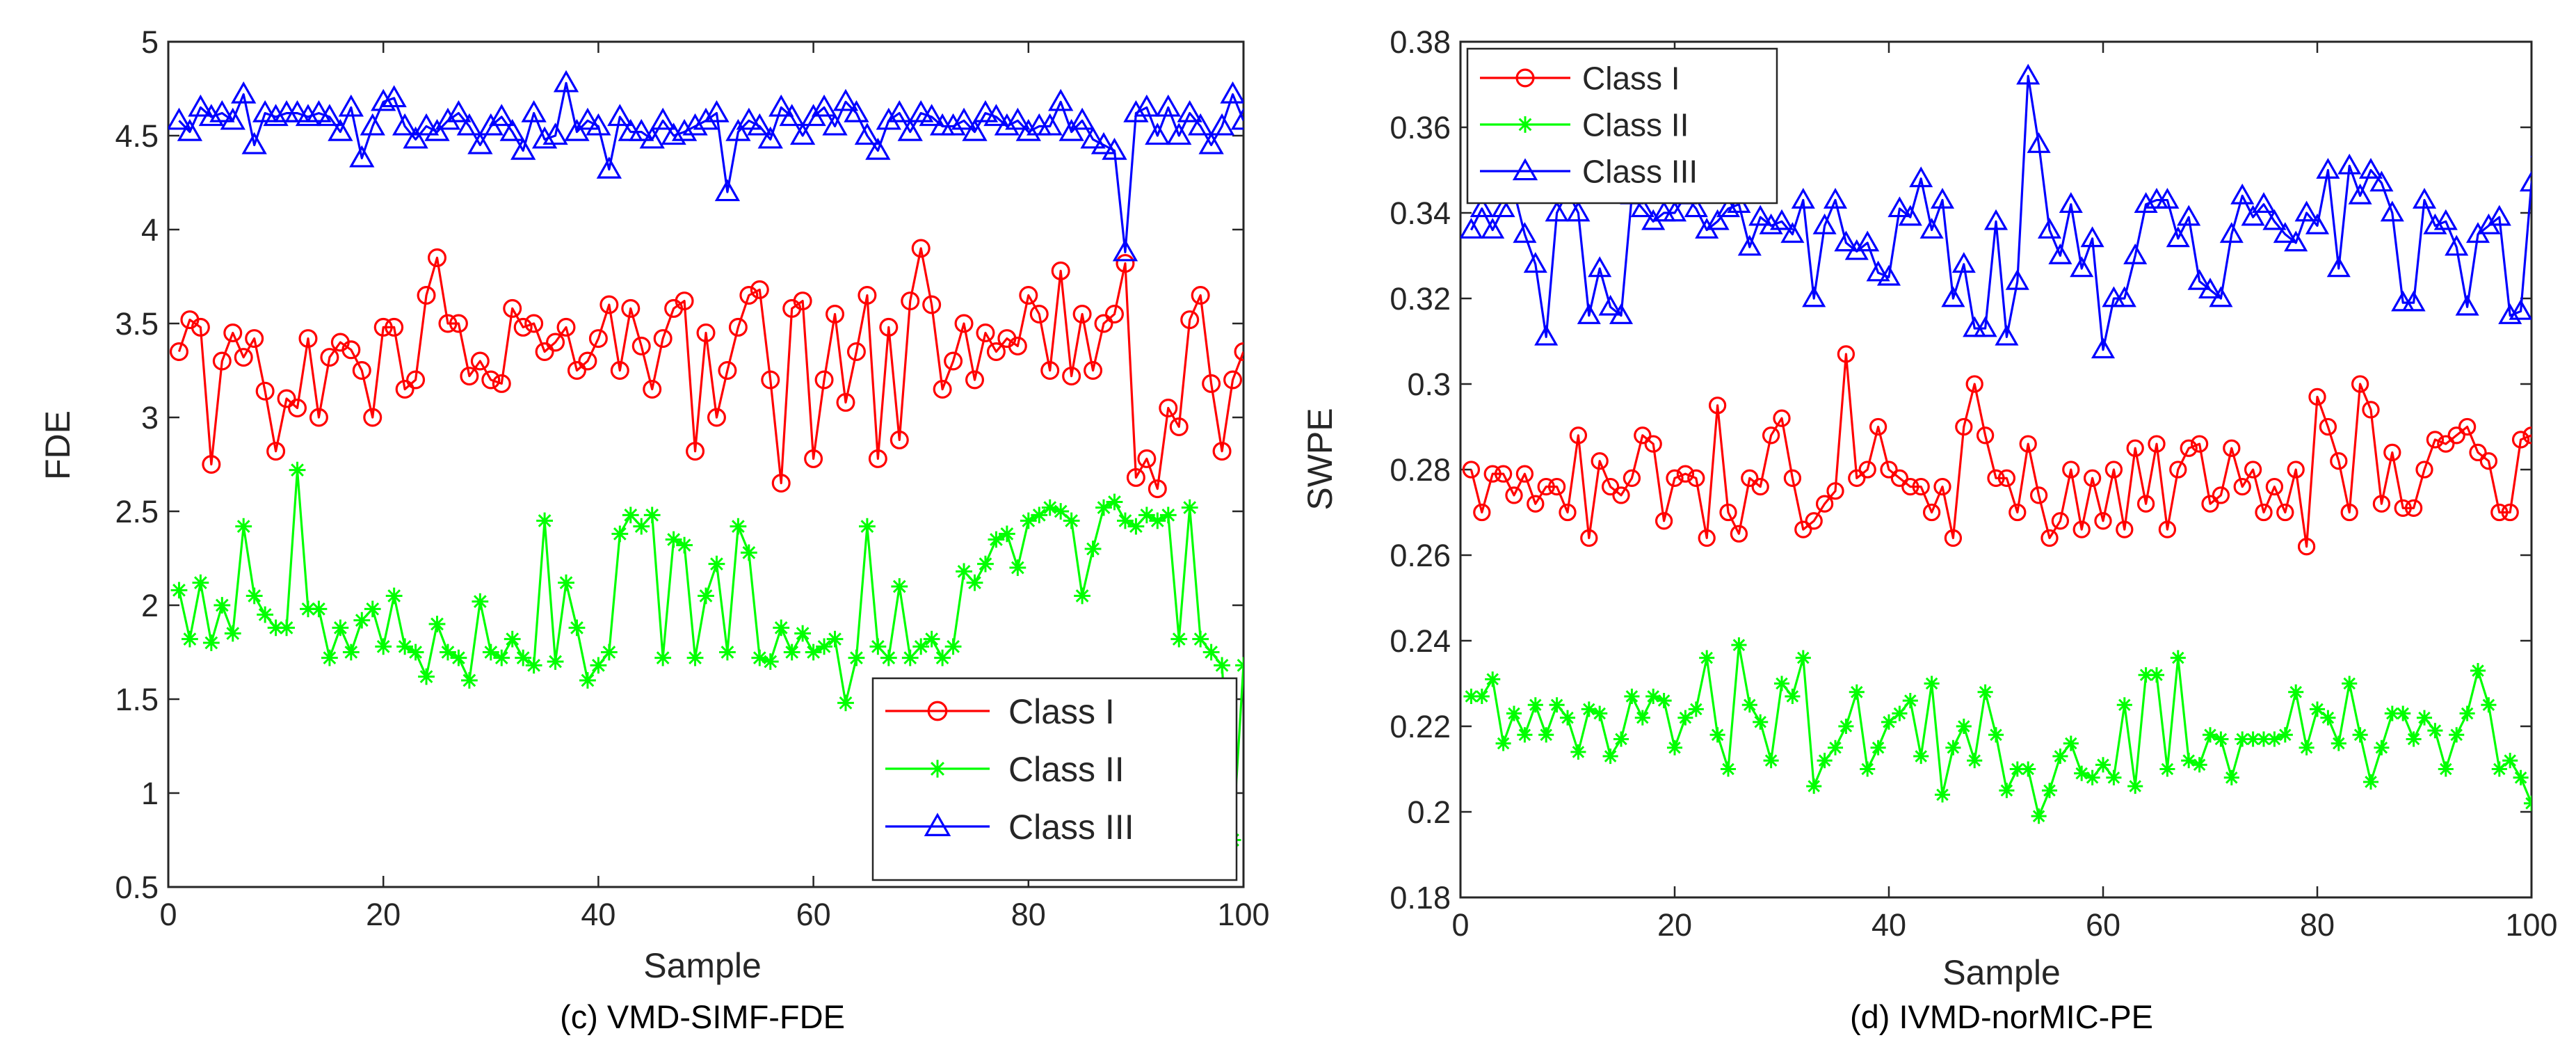 This screenshot has height=1063, width=2576. Describe the element at coordinates (57, 445) in the screenshot. I see `chart-c-ylabel: FDE` at that location.